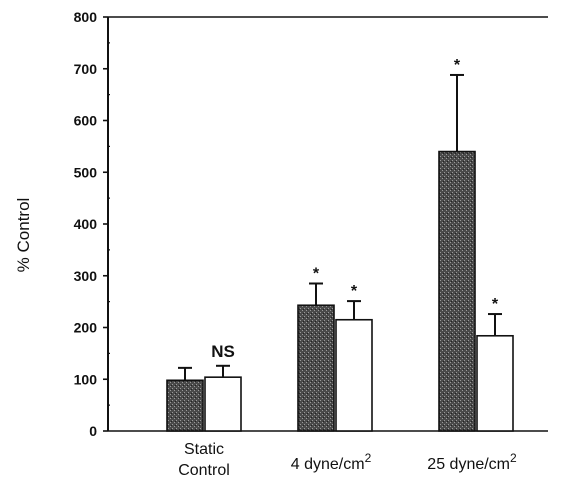  I want to click on y-tick-label: 400, so click(86, 224).